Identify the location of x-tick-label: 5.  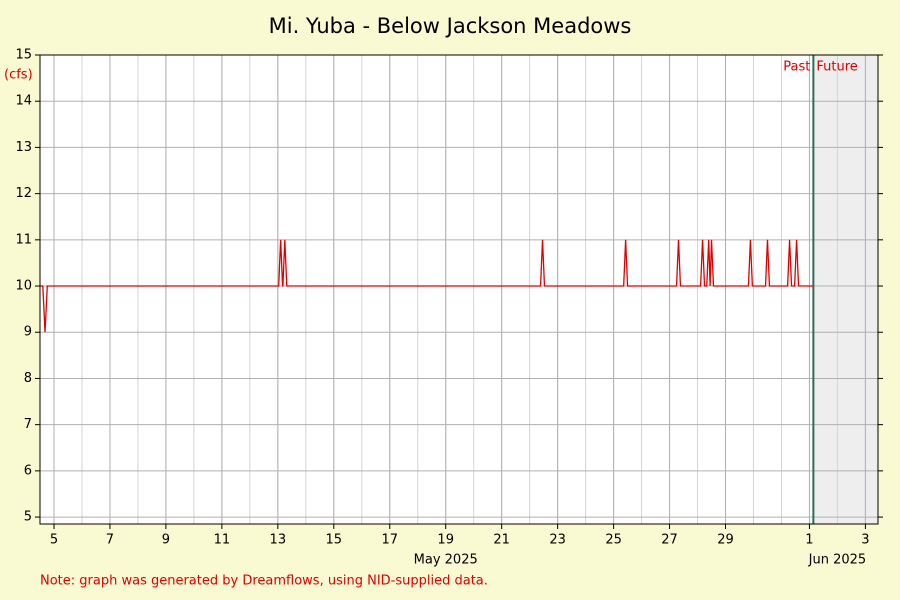
(54, 540).